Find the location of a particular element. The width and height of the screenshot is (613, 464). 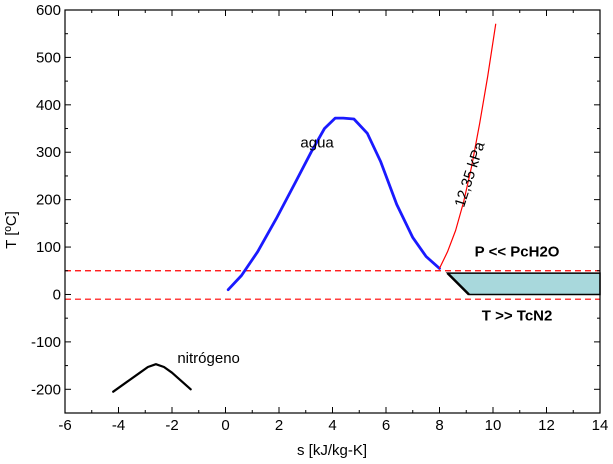

x-tick-label: -4 is located at coordinates (118, 425).